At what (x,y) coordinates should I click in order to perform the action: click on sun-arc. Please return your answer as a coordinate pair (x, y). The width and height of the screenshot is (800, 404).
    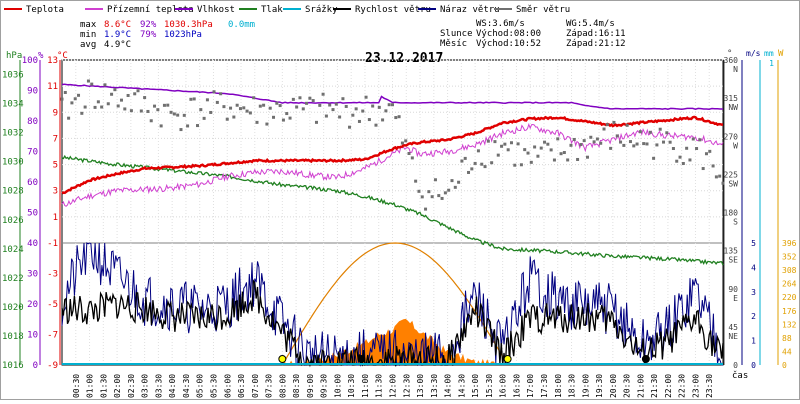
    Looking at the image, I should click on (393, 304).